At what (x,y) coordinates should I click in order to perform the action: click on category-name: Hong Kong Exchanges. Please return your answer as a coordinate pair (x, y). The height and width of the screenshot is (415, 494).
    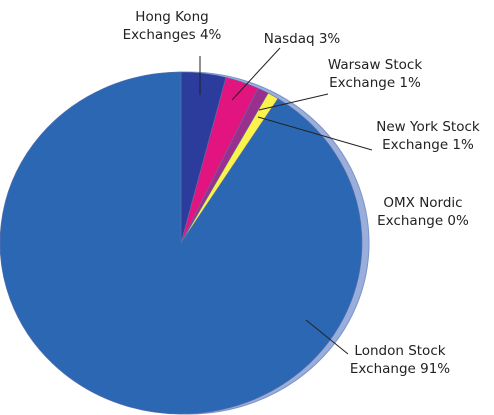
    Looking at the image, I should click on (165, 26).